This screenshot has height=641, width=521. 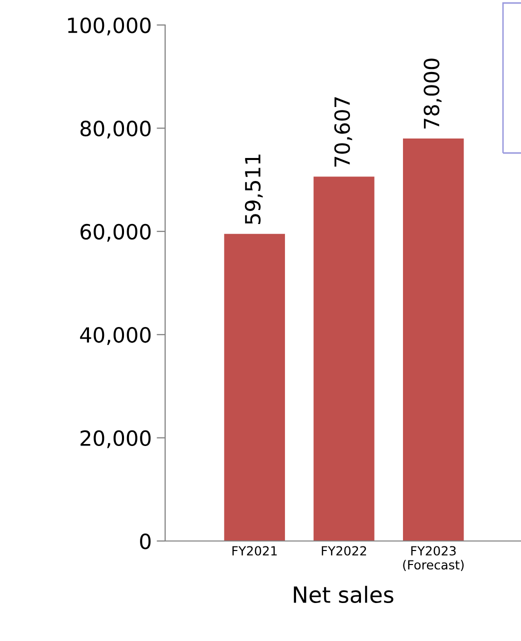 I want to click on data-label: 59,511, so click(x=253, y=189).